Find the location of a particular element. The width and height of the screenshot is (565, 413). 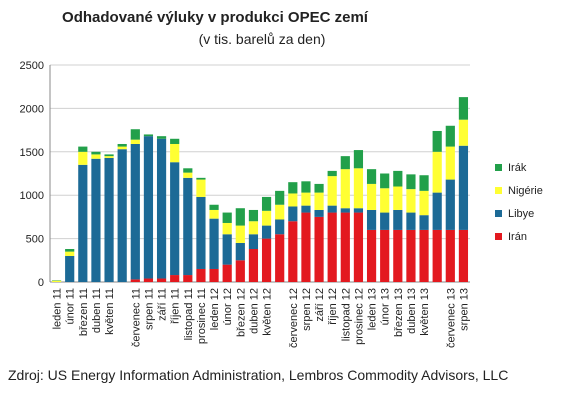

x-tick-label: březen 12 is located at coordinates (241, 312).